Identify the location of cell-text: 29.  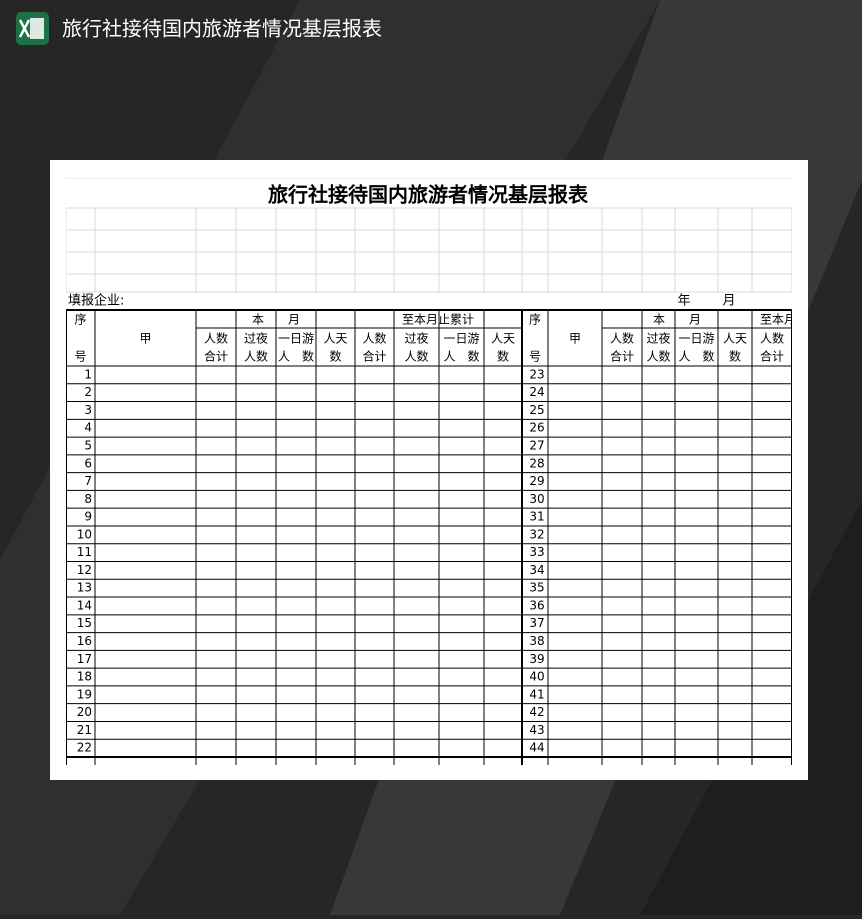
(536, 481).